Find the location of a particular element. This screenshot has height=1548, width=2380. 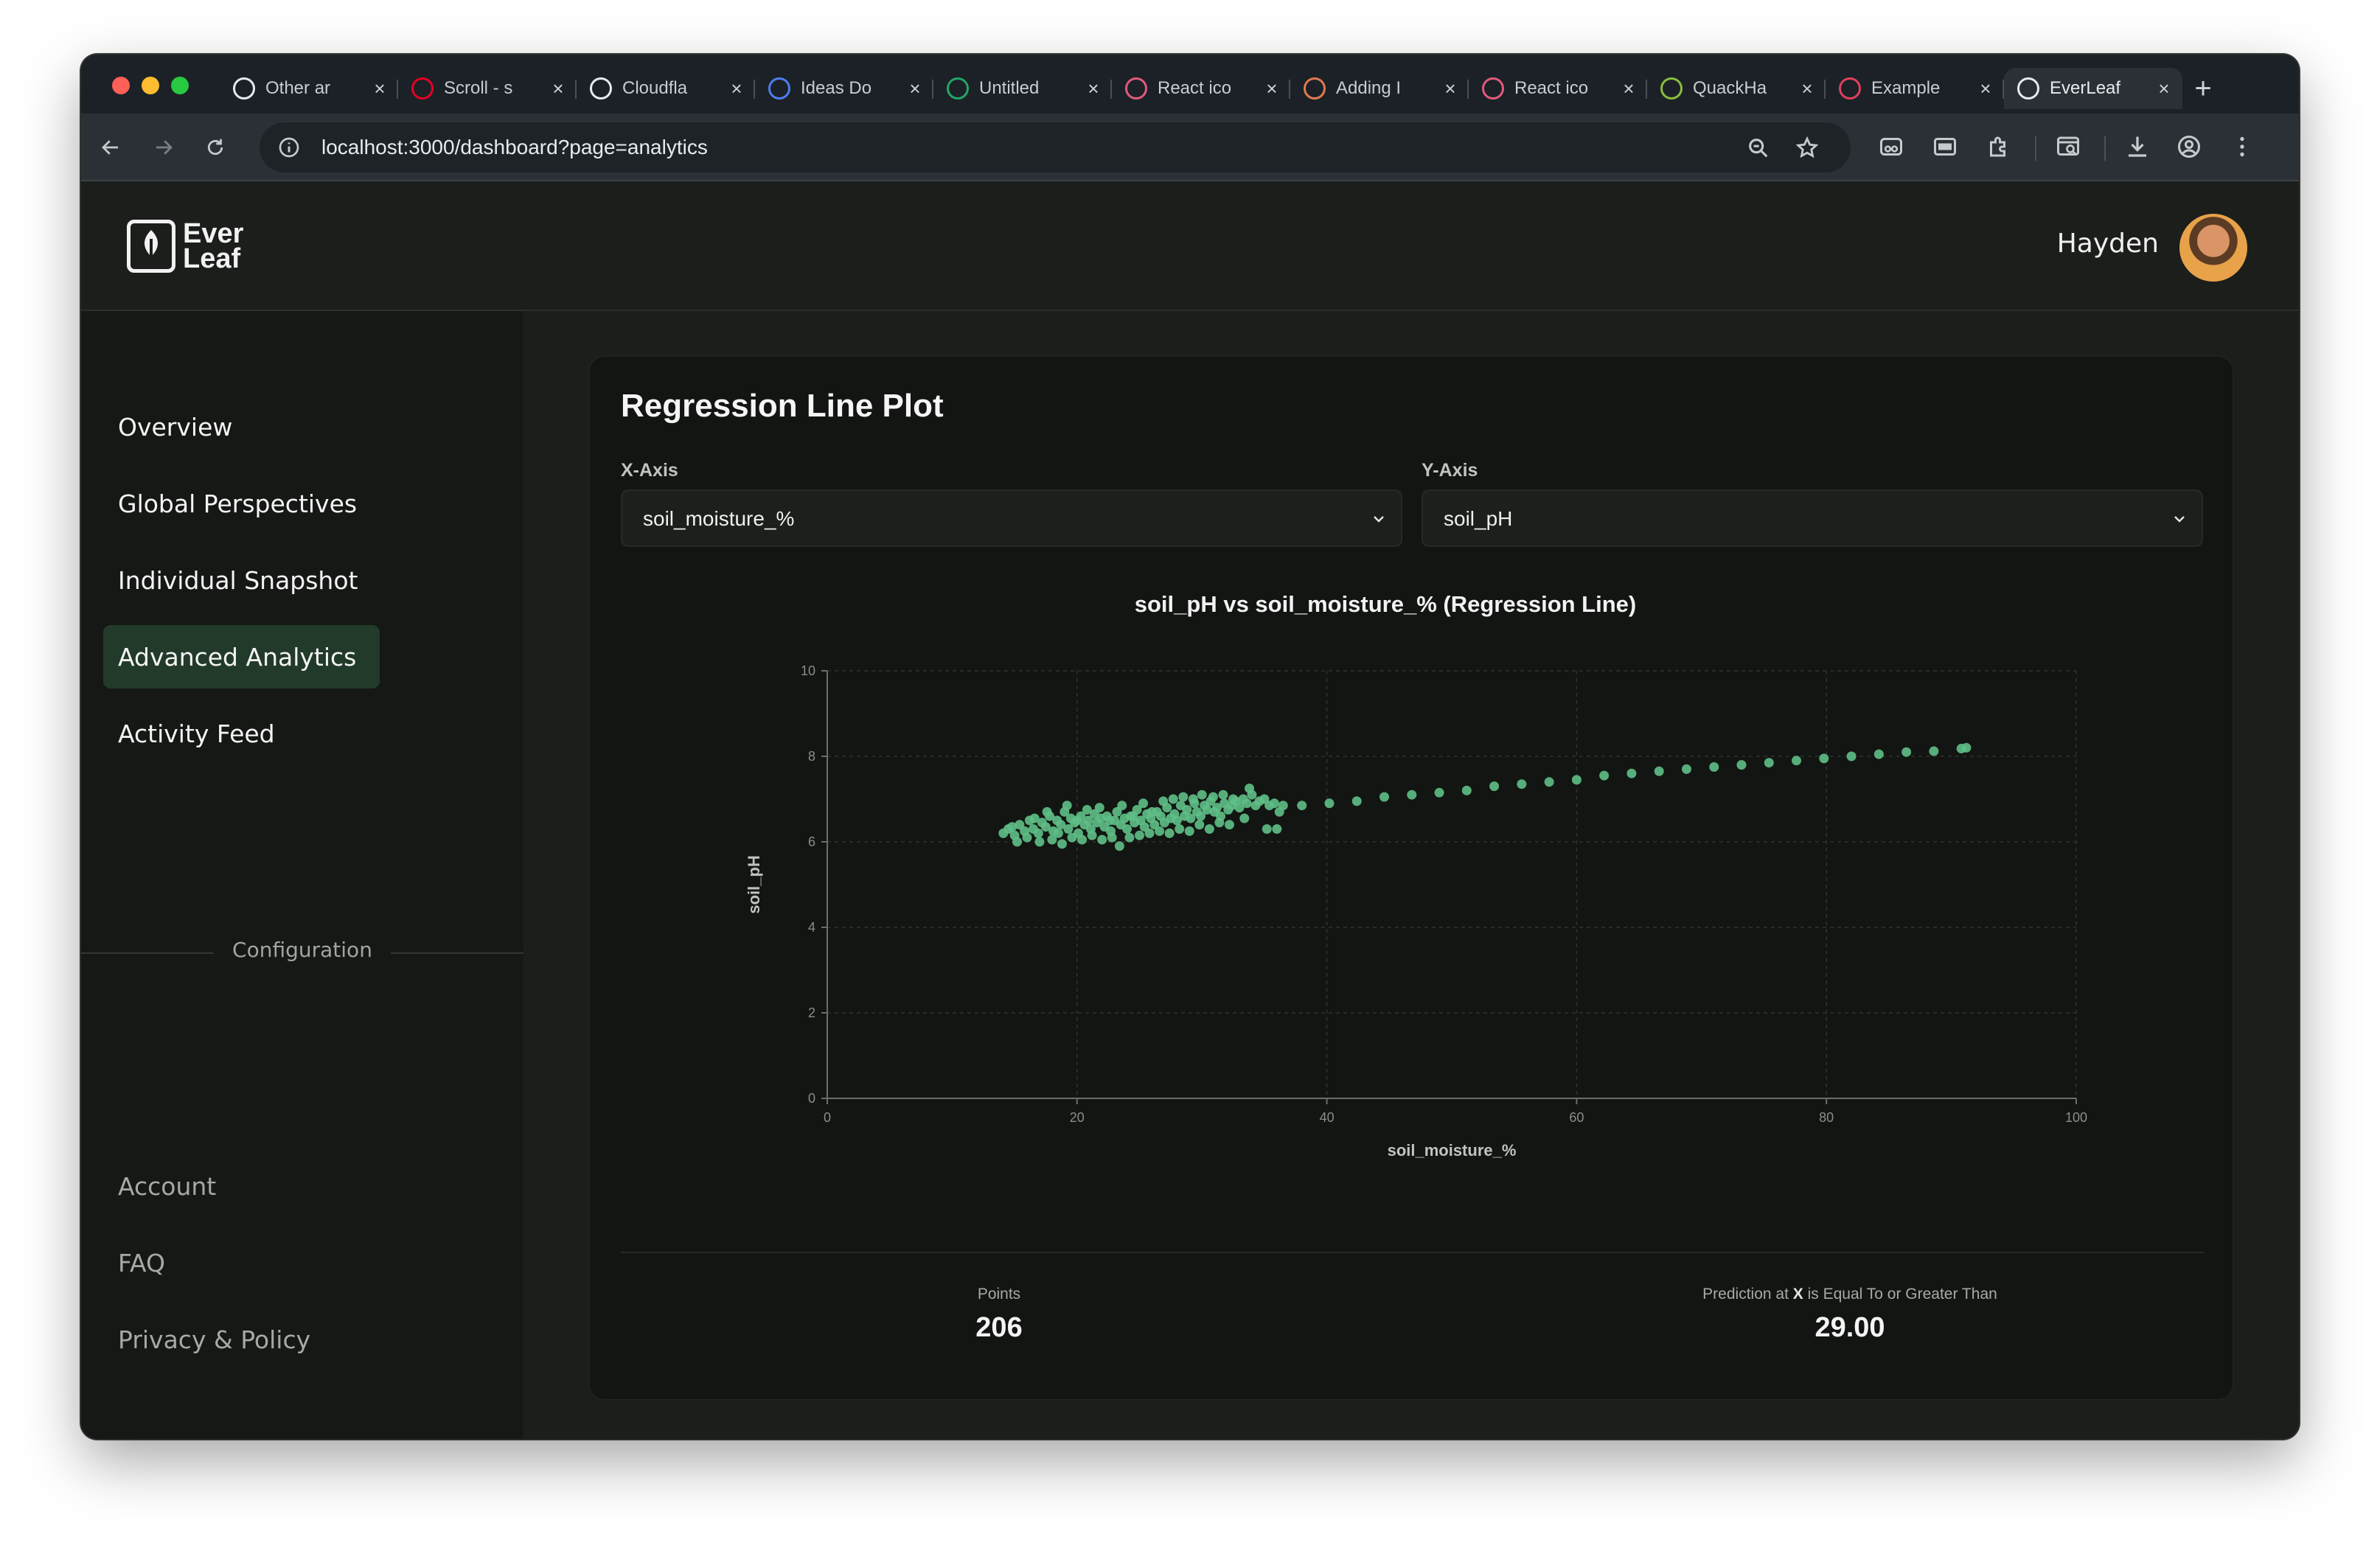

maximize-window-button is located at coordinates (180, 85).